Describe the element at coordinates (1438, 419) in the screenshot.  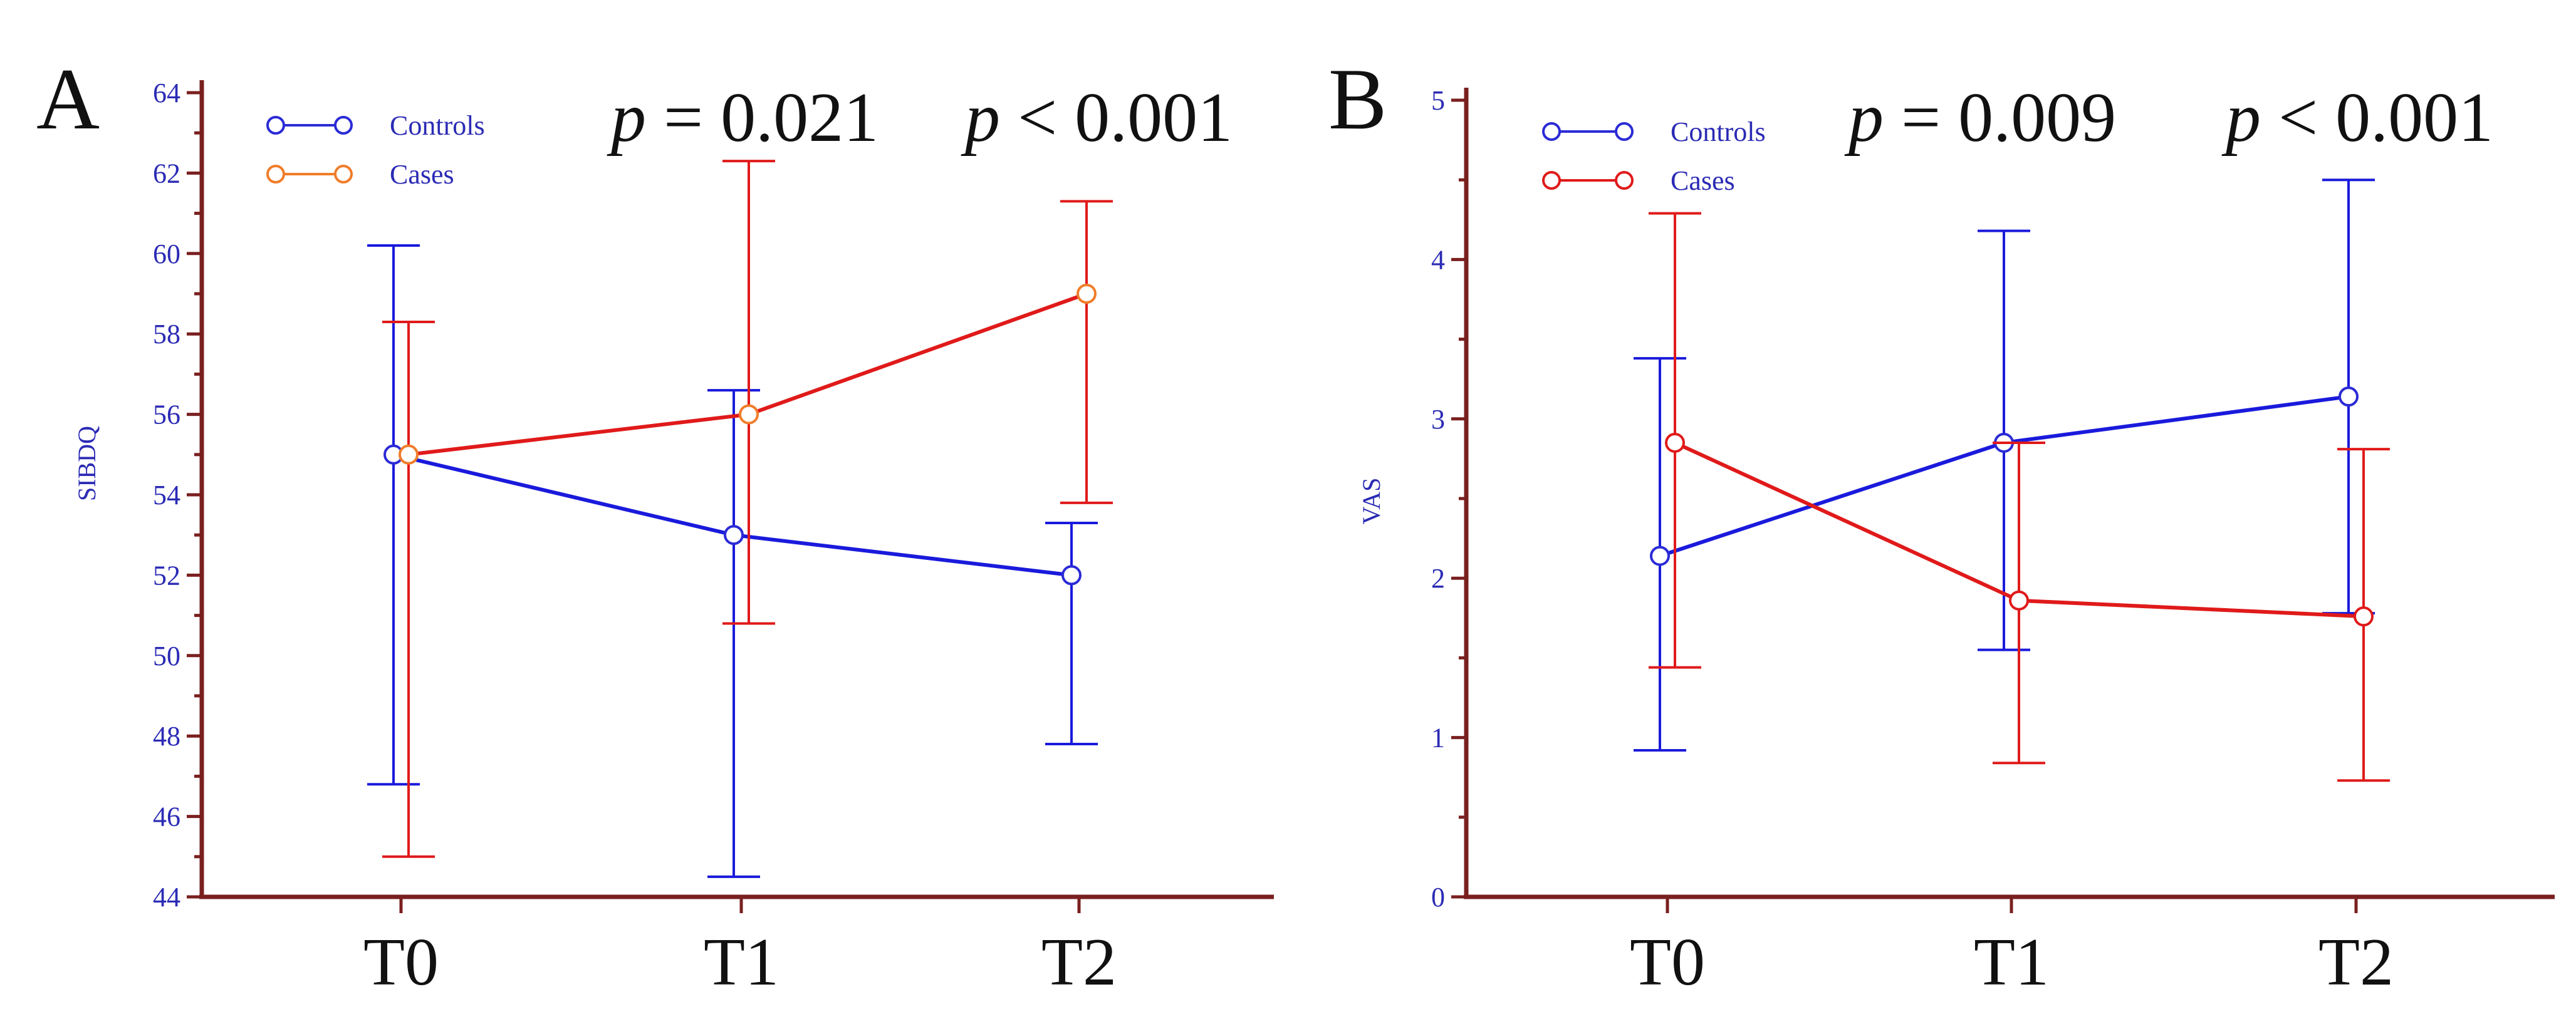
I see `y-tick-label: 3` at that location.